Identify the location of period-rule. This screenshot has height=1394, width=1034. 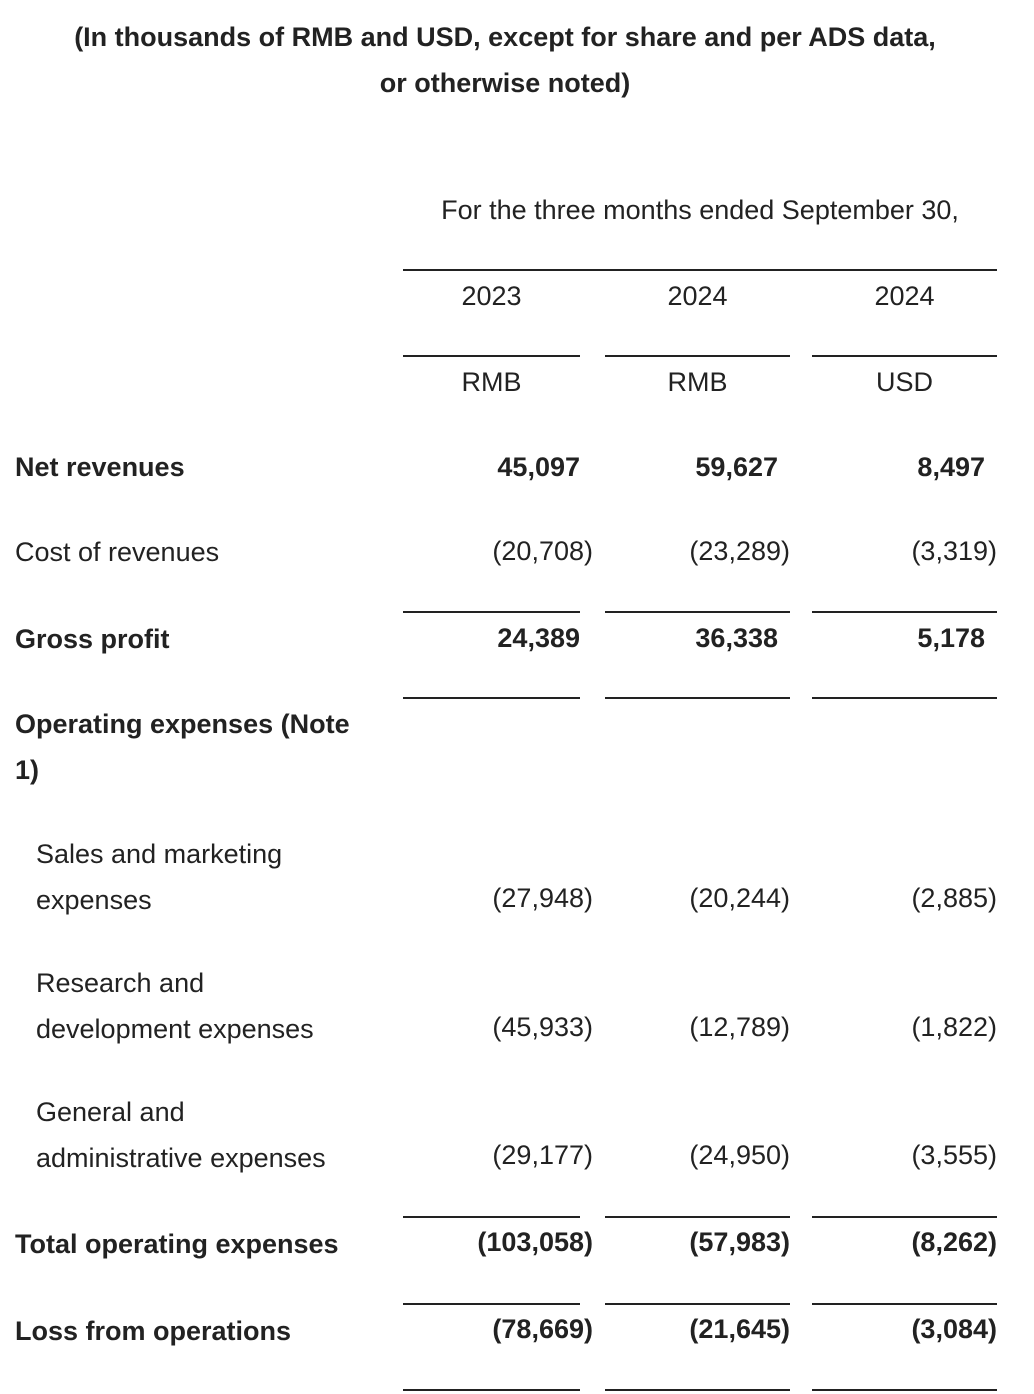
(700, 270).